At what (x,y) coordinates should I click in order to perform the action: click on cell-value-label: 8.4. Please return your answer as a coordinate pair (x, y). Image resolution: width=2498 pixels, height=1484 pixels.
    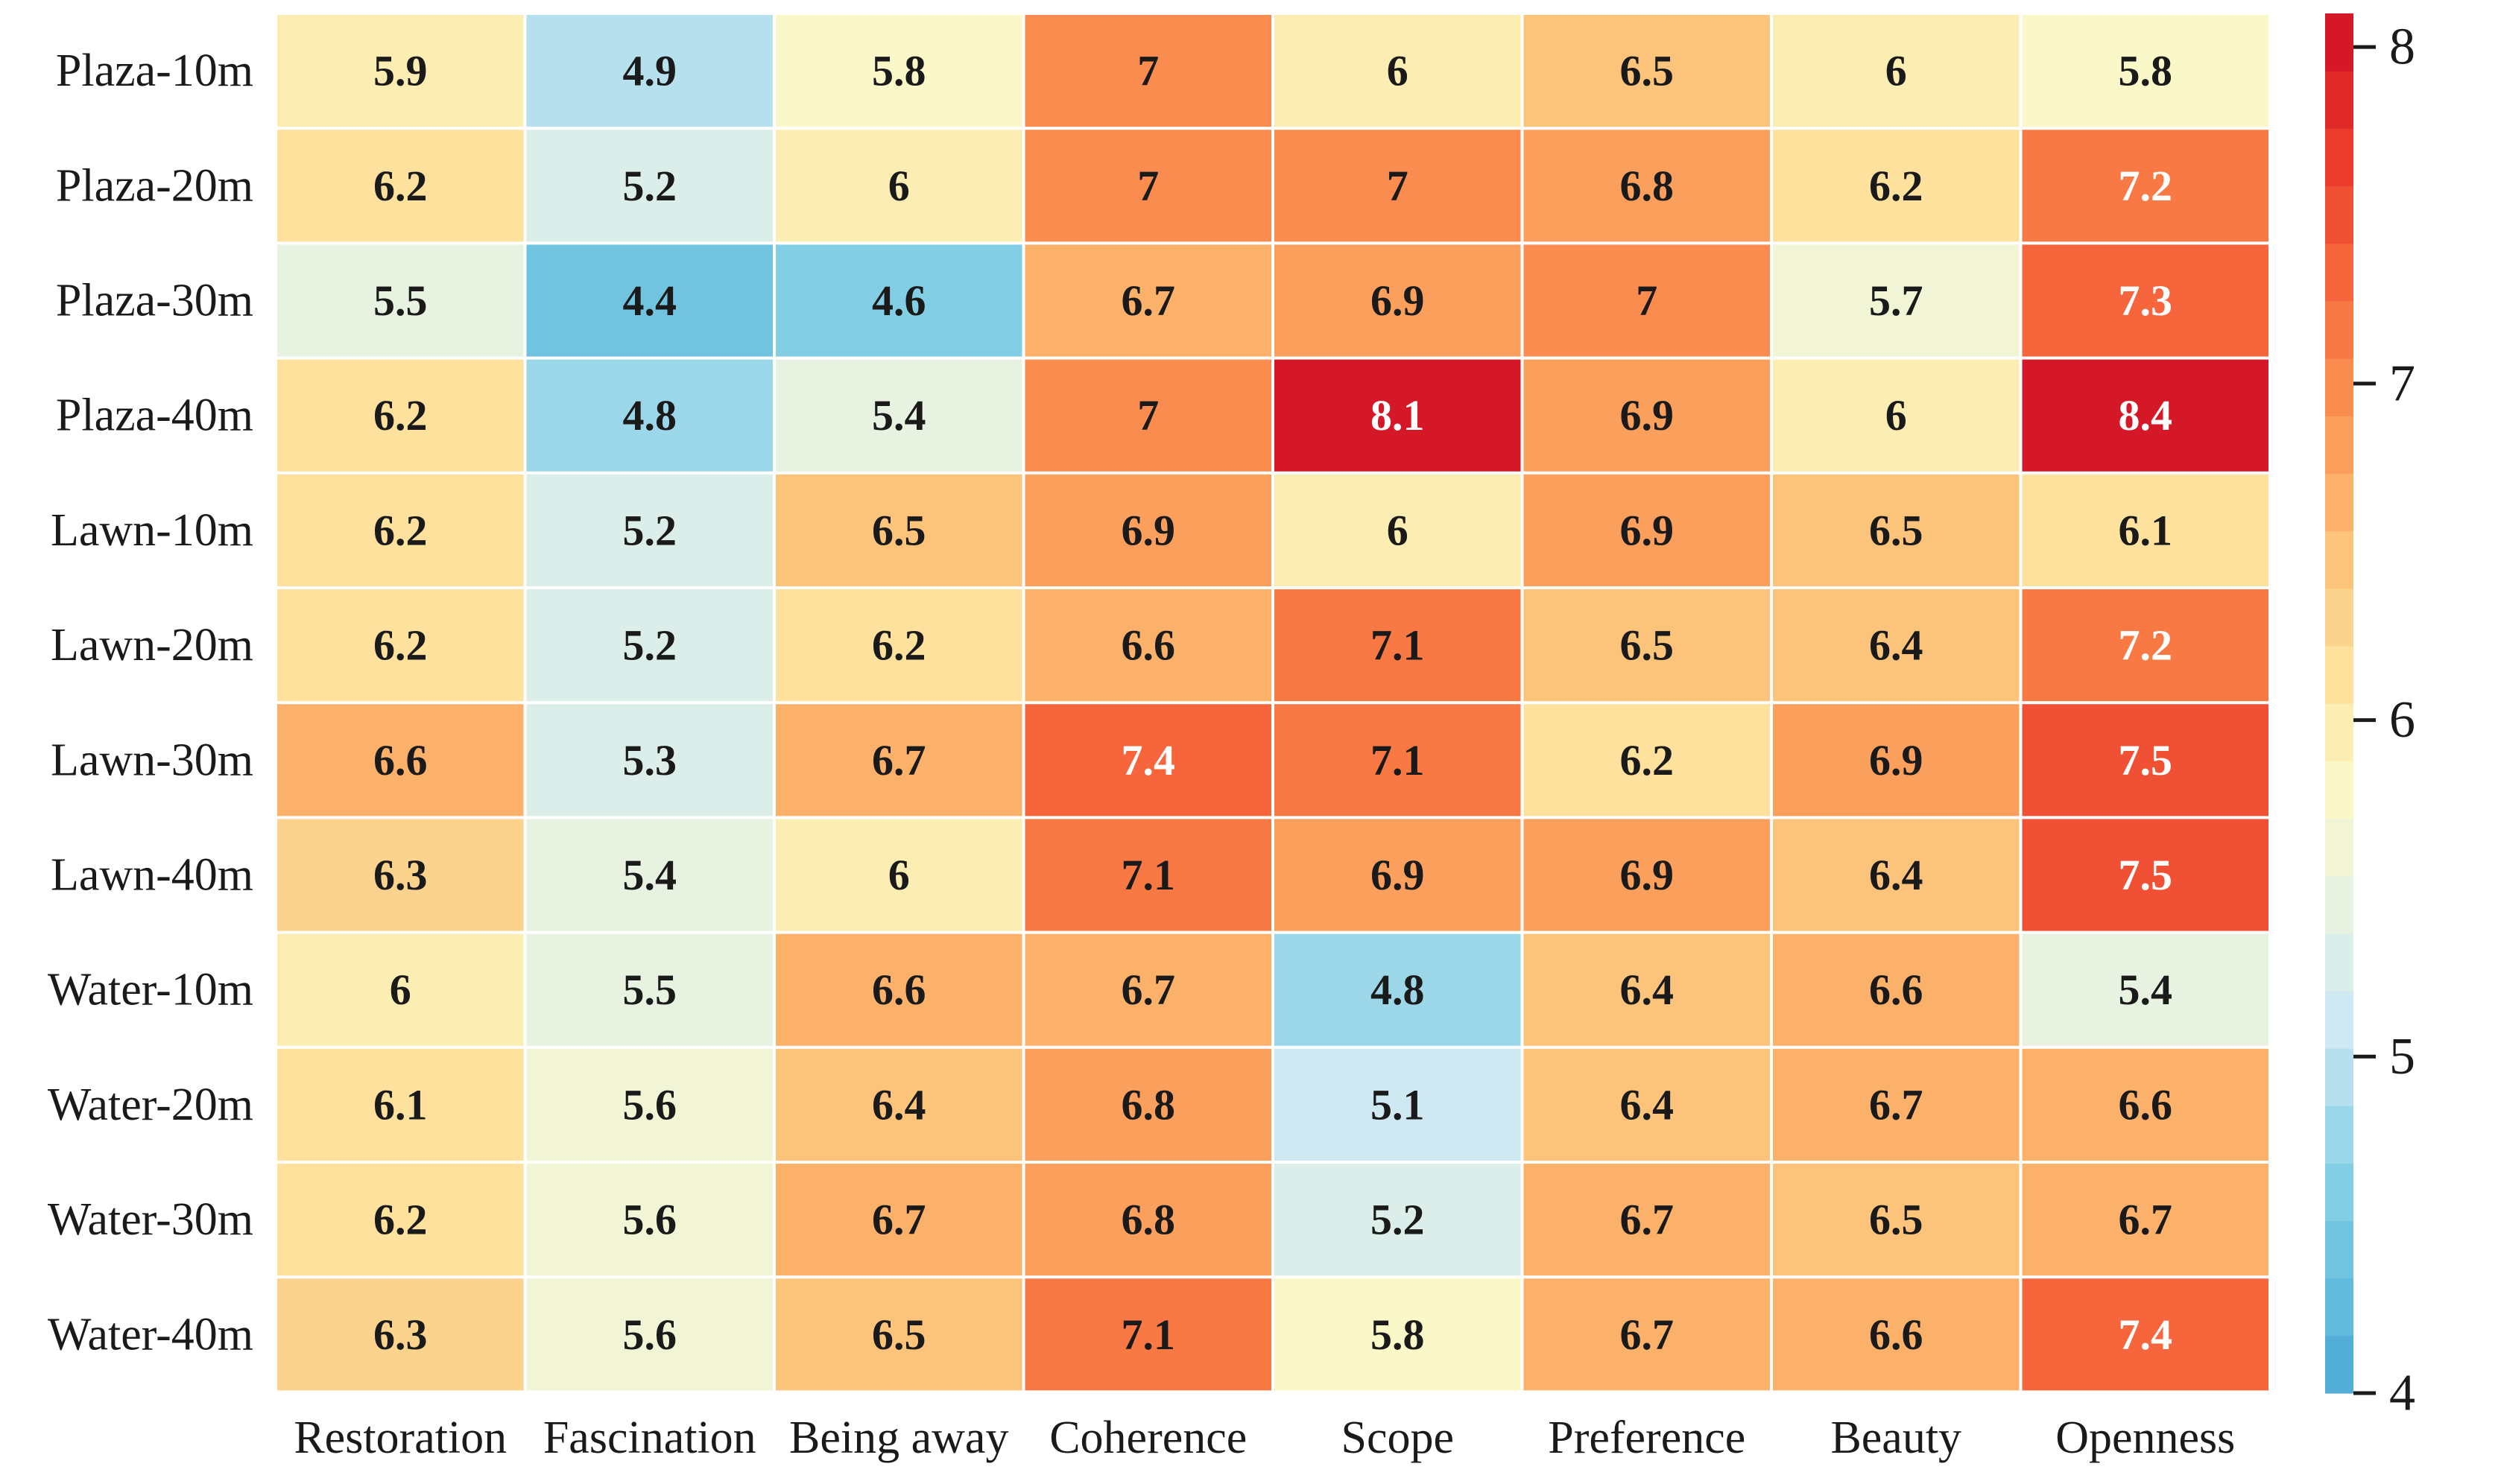
    Looking at the image, I should click on (2146, 416).